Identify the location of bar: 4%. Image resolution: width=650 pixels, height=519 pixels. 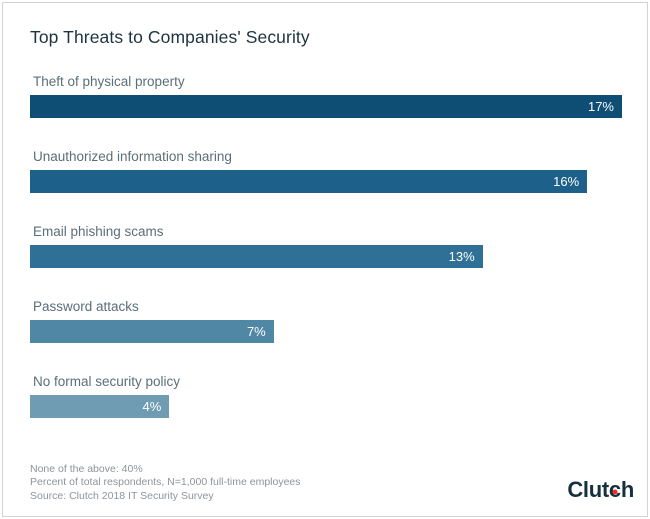
(100, 406).